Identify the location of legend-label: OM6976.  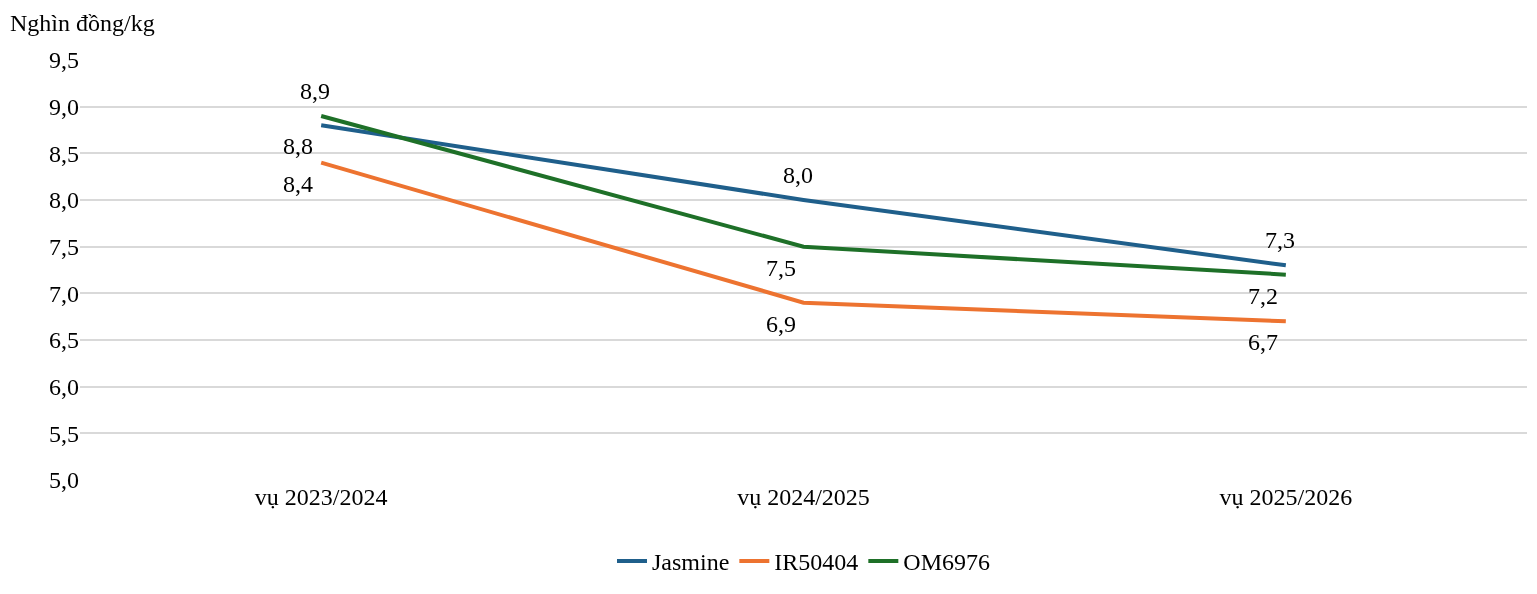
(946, 562).